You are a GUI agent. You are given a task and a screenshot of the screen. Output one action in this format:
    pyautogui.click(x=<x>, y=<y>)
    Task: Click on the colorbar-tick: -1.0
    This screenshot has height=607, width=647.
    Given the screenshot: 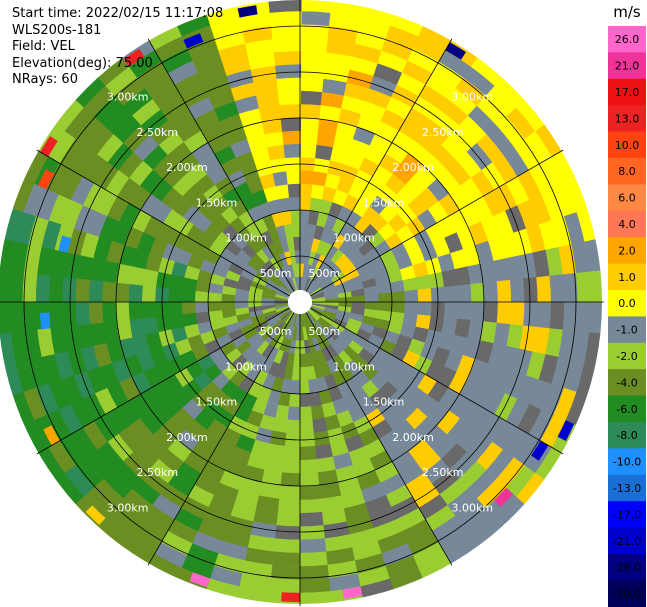 What is the action you would take?
    pyautogui.click(x=626, y=330)
    